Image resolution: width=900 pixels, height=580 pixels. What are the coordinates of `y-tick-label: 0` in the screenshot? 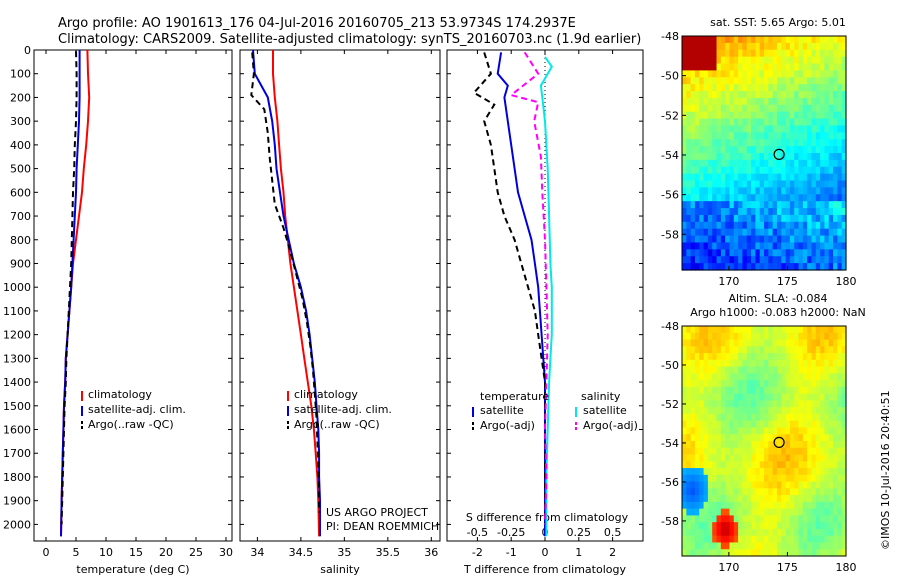 It's located at (27, 50).